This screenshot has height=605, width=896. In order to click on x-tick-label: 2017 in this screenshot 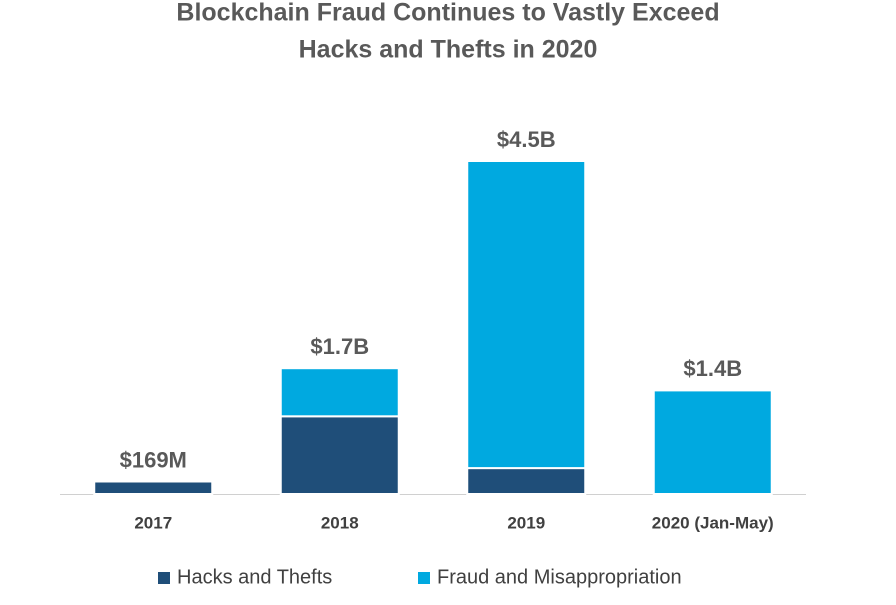, I will do `click(153, 522)`.